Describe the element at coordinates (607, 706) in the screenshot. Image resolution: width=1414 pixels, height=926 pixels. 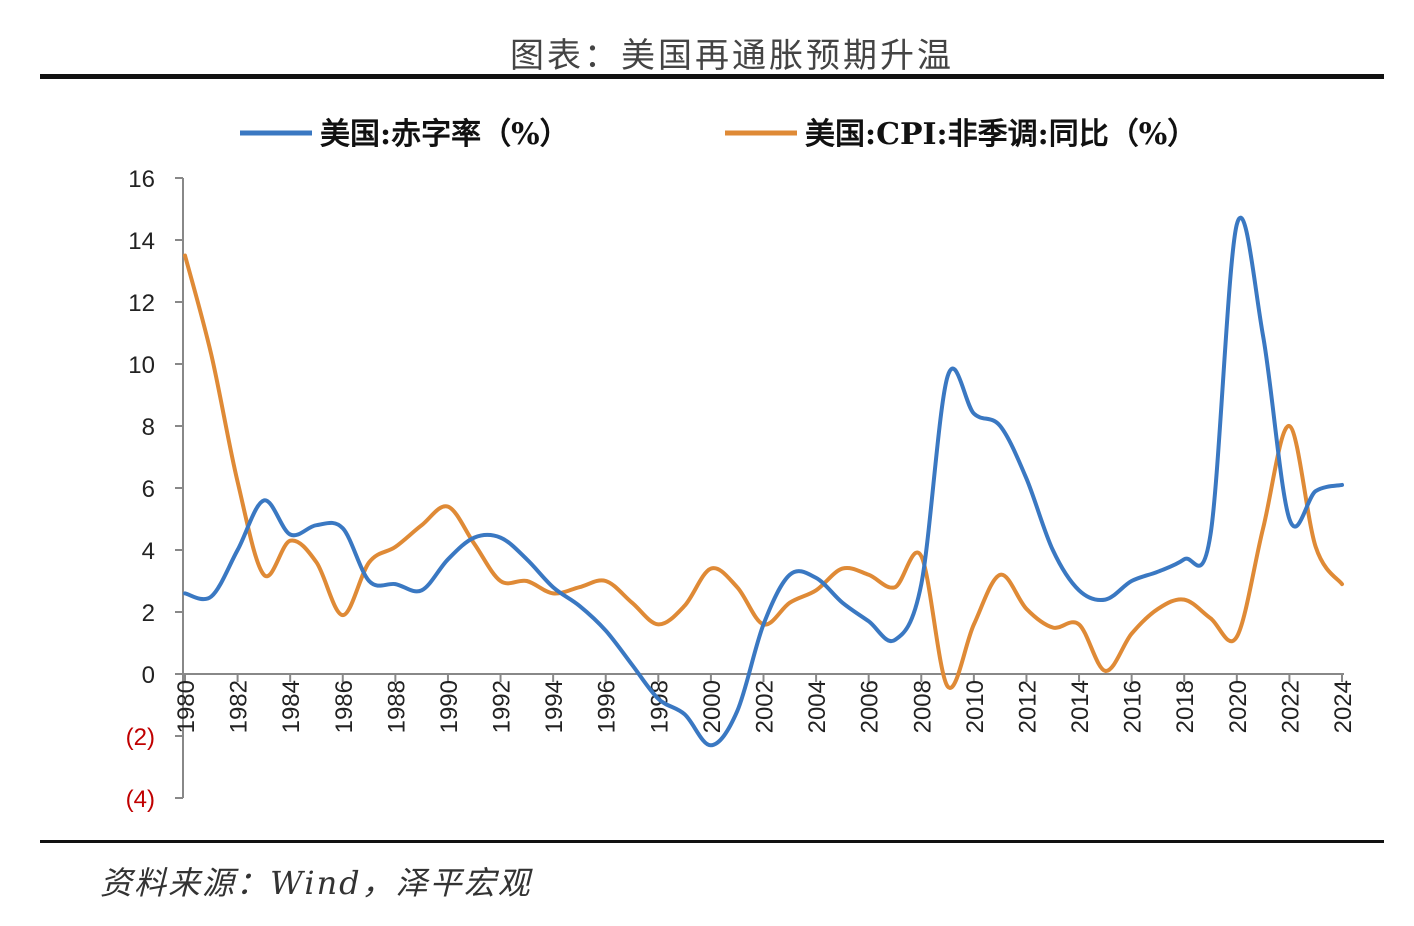
I see `x-tick-label: 1996` at that location.